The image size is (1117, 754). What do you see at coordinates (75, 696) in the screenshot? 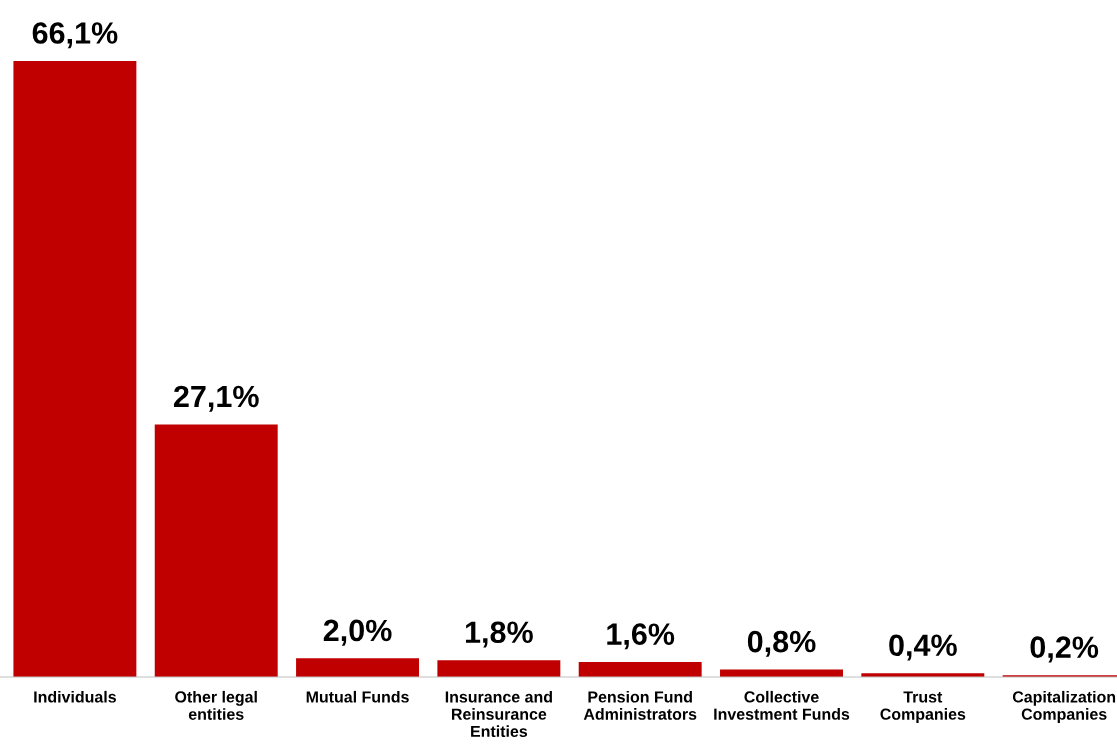
I see `x-tick-label: Individuals` at bounding box center [75, 696].